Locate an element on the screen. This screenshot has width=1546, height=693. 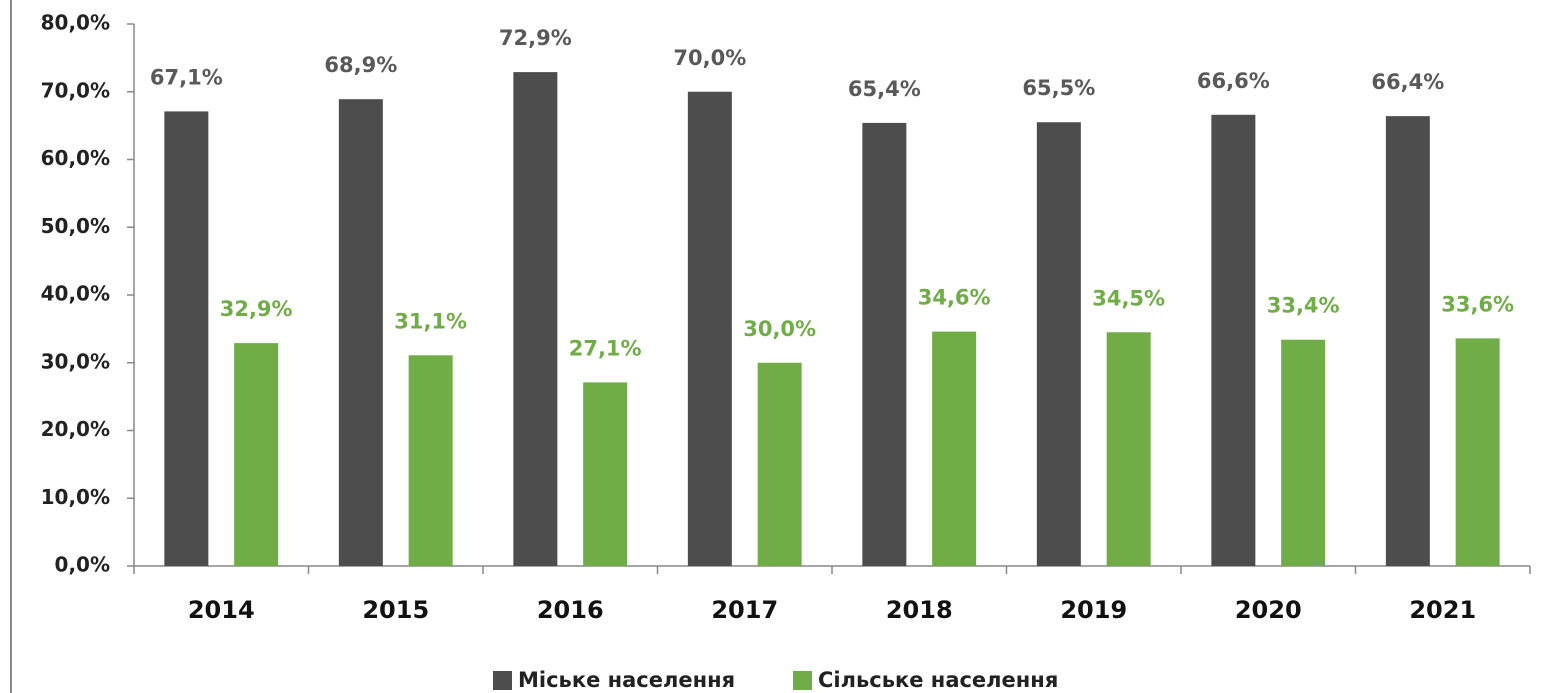
value-label: 30,0% is located at coordinates (779, 329).